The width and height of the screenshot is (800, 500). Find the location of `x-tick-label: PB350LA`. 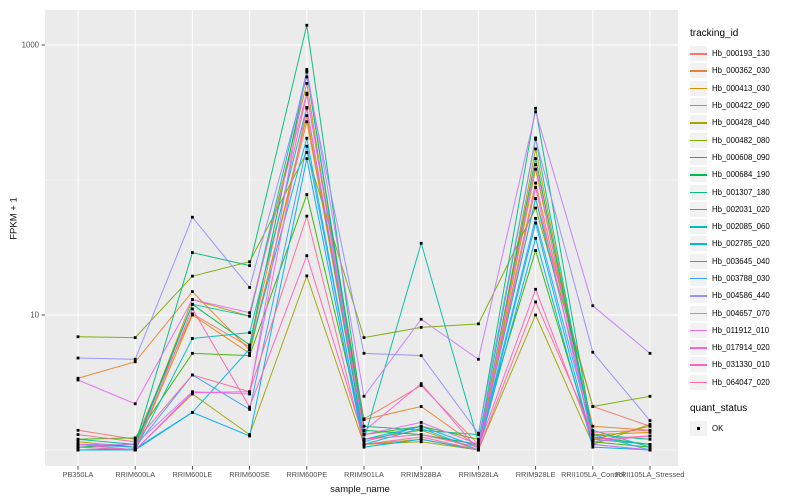

x-tick-label: PB350LA is located at coordinates (78, 474).